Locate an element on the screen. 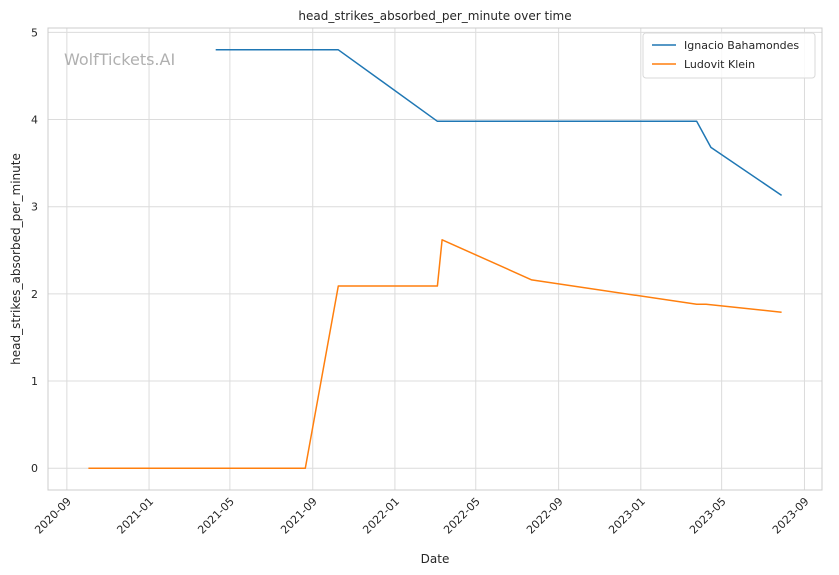  x-tick-label: 2021-09 is located at coordinates (299, 516).